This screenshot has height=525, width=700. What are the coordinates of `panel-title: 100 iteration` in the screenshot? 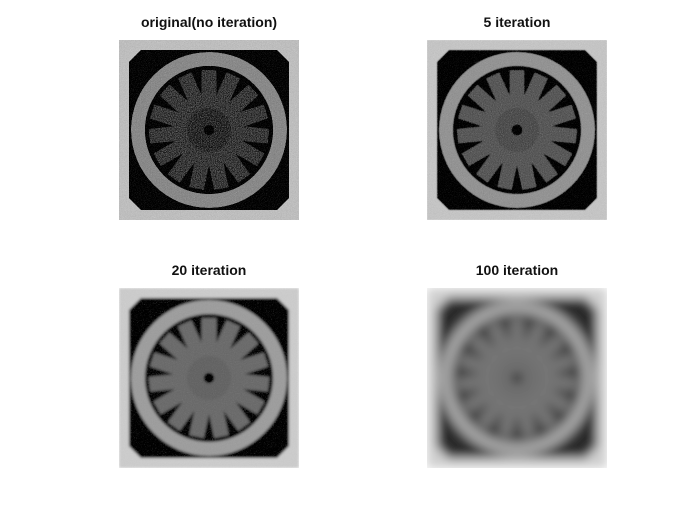 It's located at (517, 270).